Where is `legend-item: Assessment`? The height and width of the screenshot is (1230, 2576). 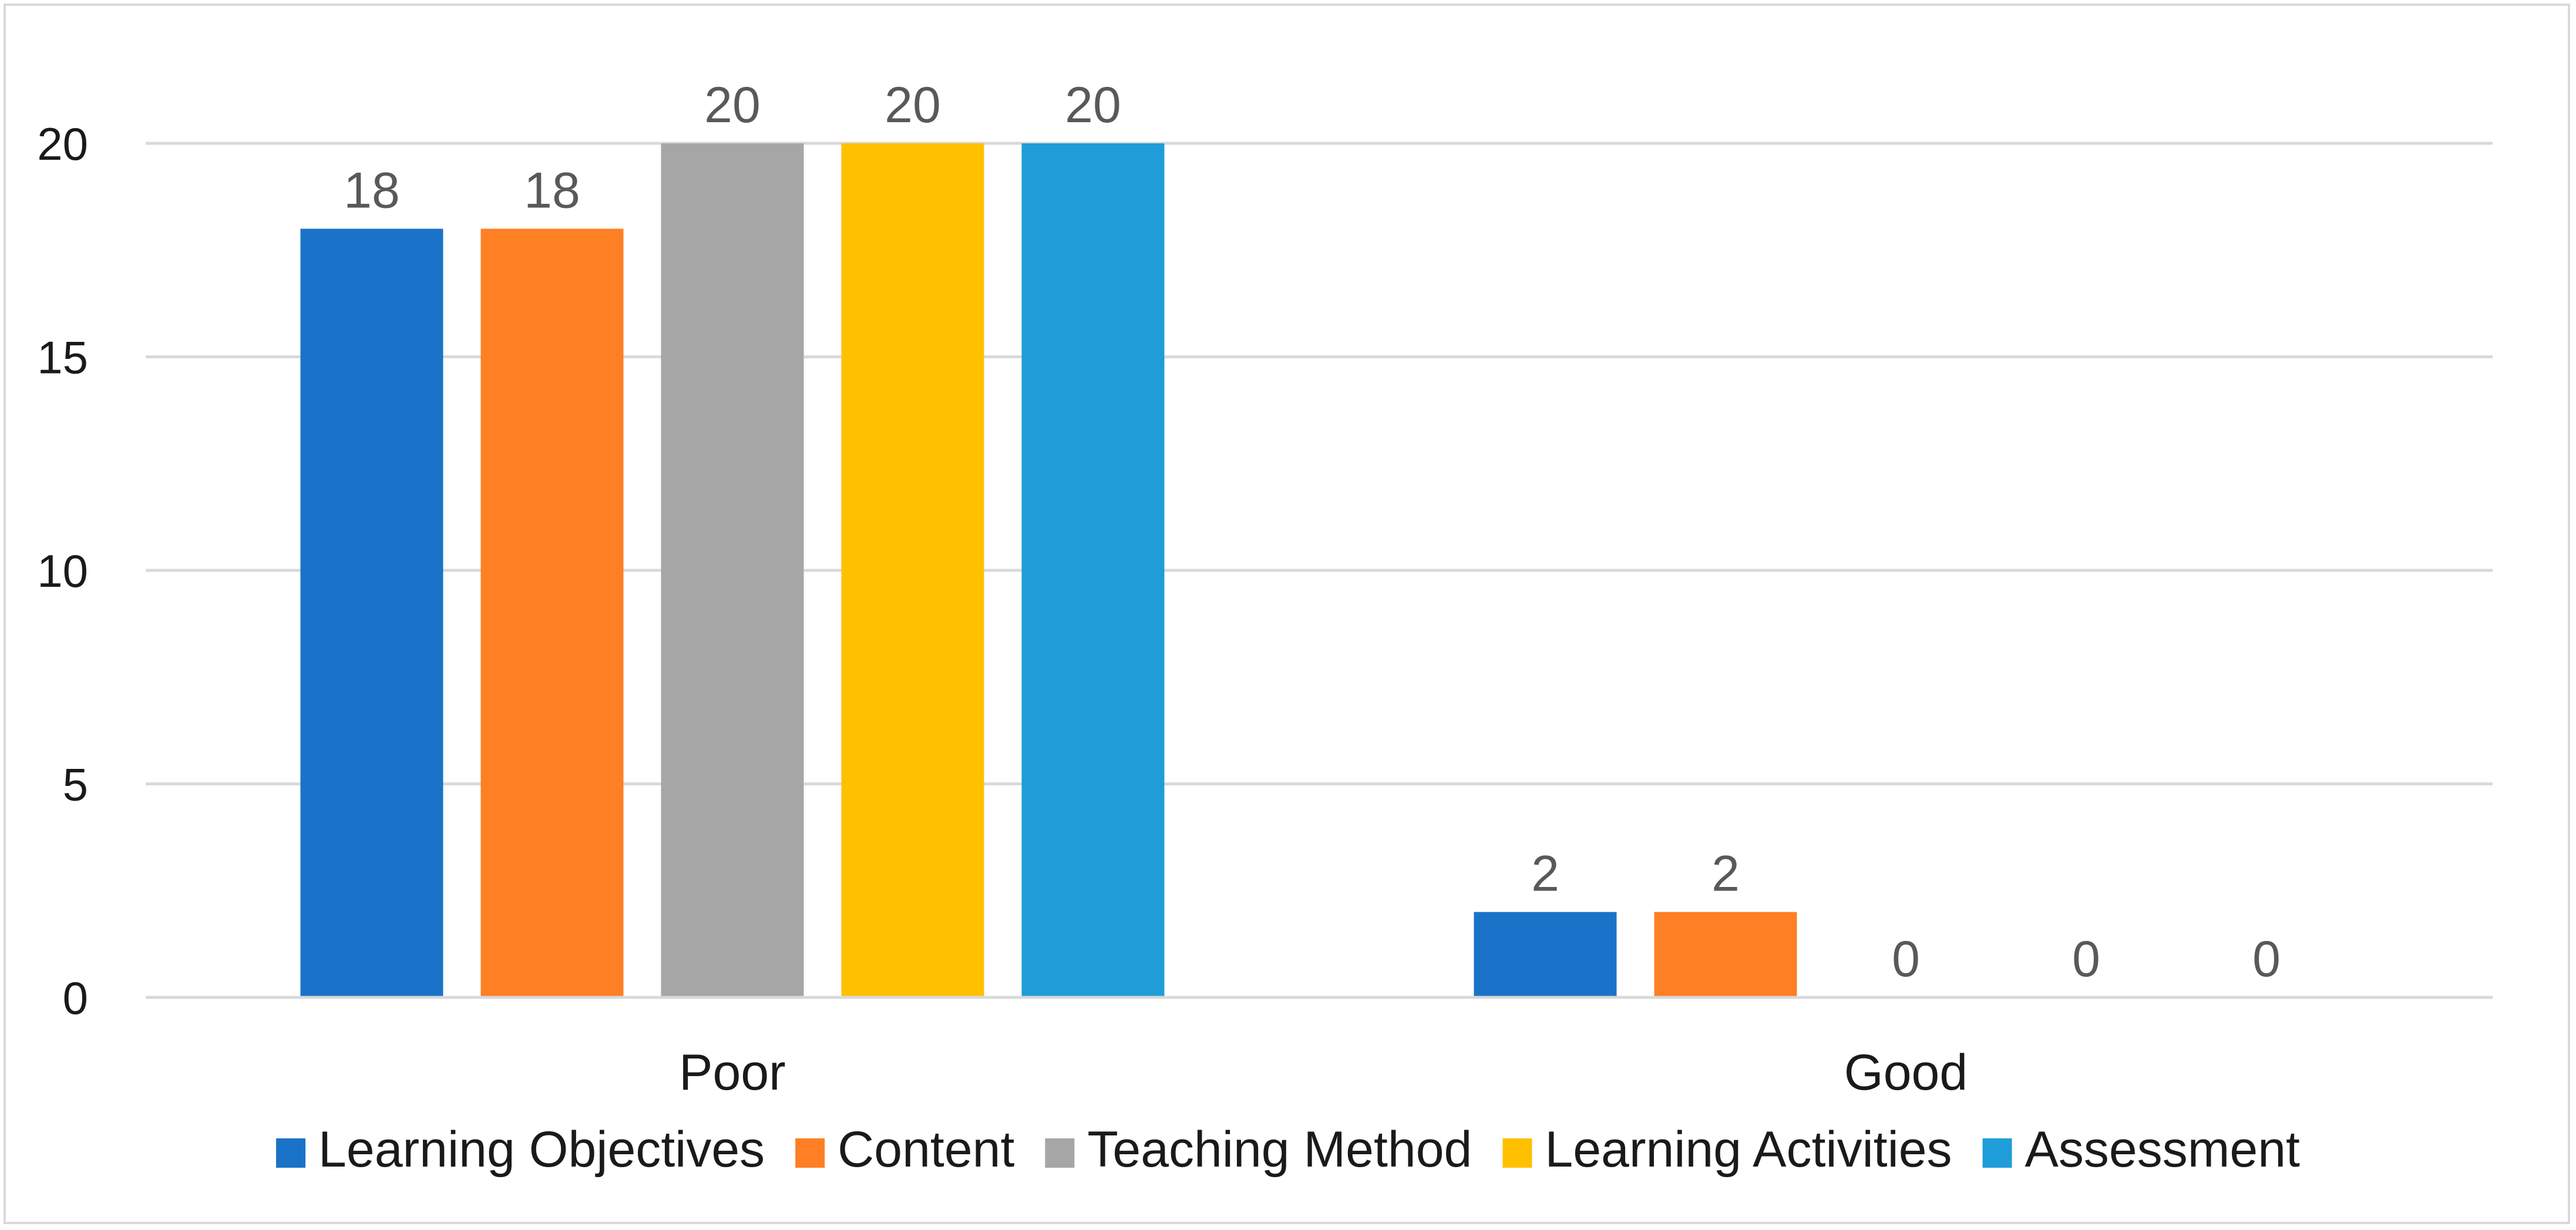 legend-item: Assessment is located at coordinates (2141, 1150).